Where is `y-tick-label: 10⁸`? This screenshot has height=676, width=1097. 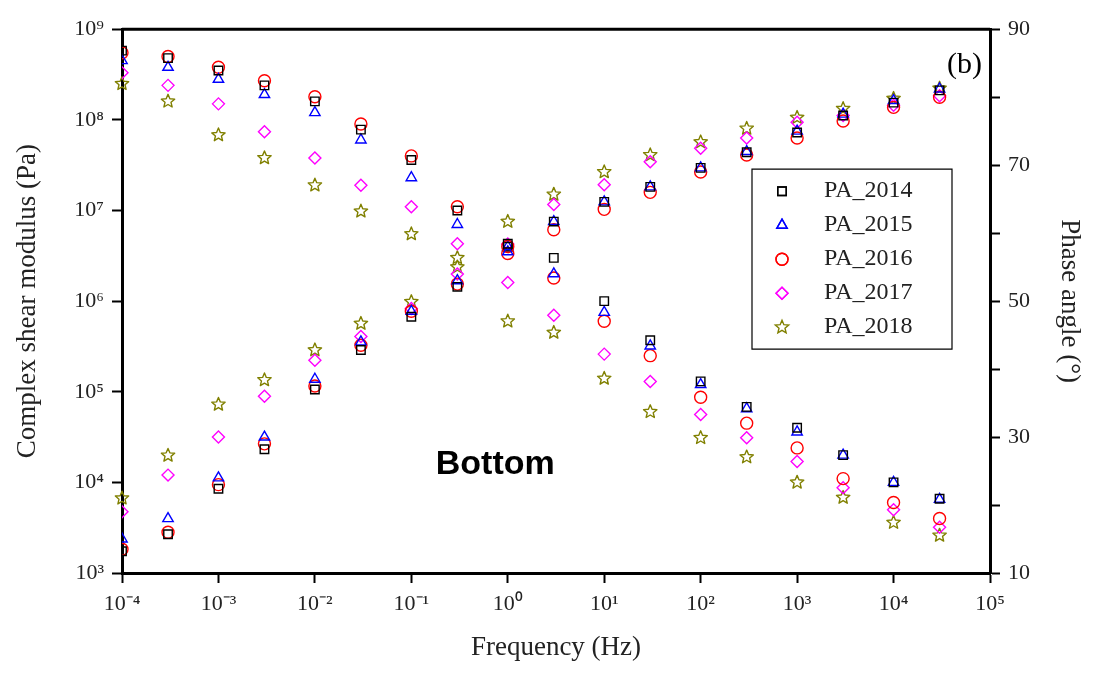
y-tick-label: 10⁸ is located at coordinates (89, 118).